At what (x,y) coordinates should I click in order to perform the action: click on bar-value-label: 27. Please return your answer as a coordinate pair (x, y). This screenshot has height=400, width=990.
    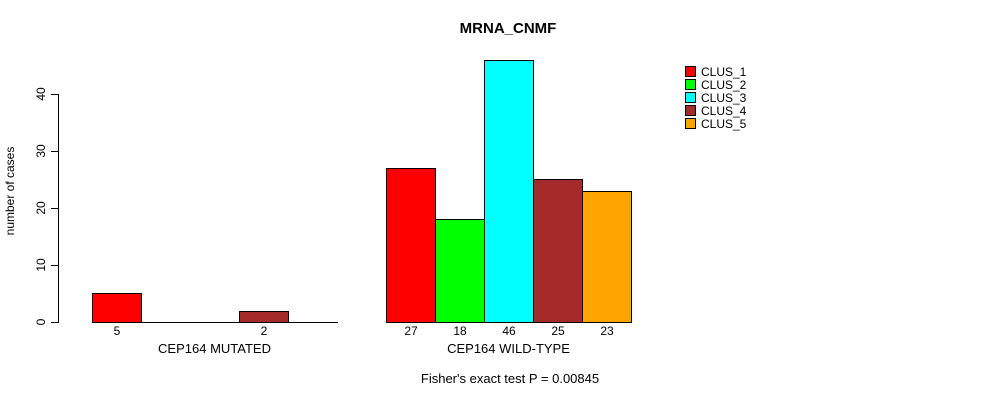
    Looking at the image, I should click on (411, 331).